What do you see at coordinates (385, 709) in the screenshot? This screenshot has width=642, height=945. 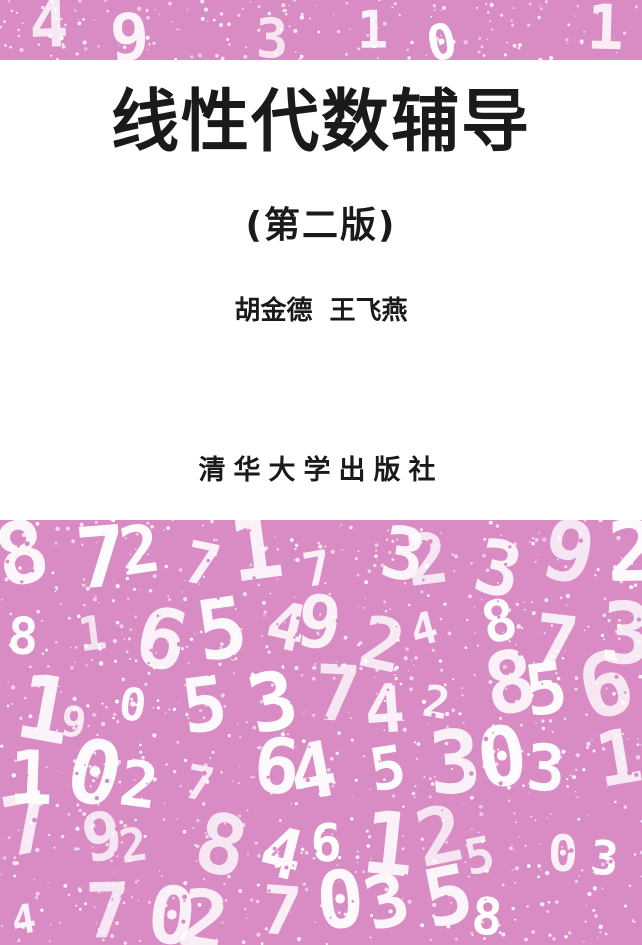 I see `pattern-digit: 4` at bounding box center [385, 709].